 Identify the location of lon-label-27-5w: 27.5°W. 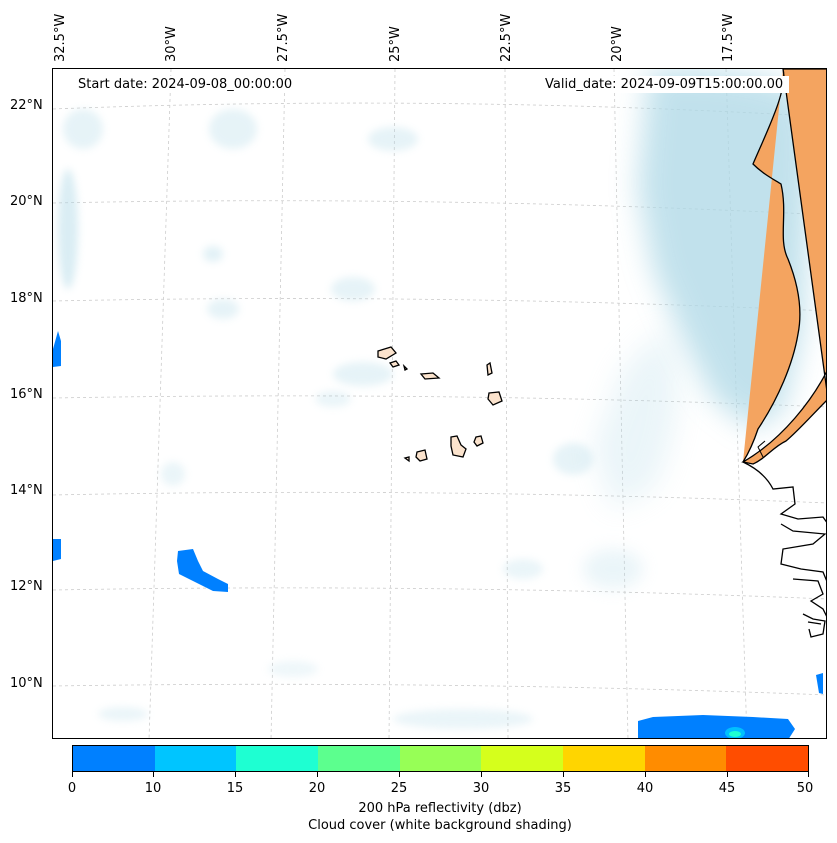
(283, 37).